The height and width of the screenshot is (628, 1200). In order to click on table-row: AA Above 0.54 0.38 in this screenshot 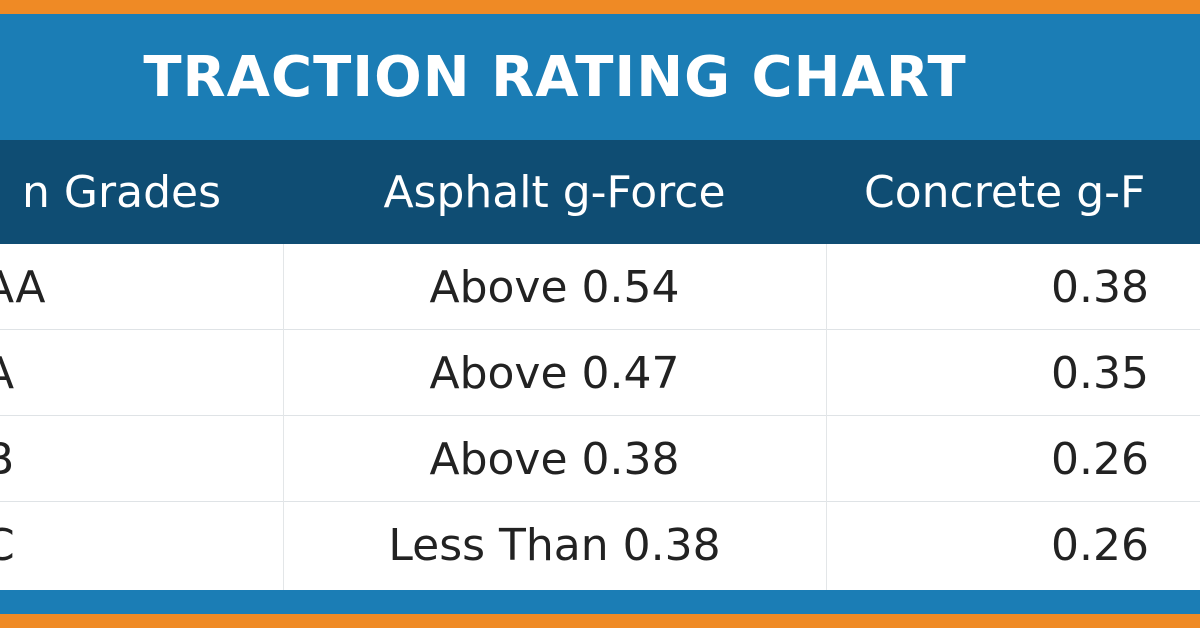, I will do `click(600, 287)`.